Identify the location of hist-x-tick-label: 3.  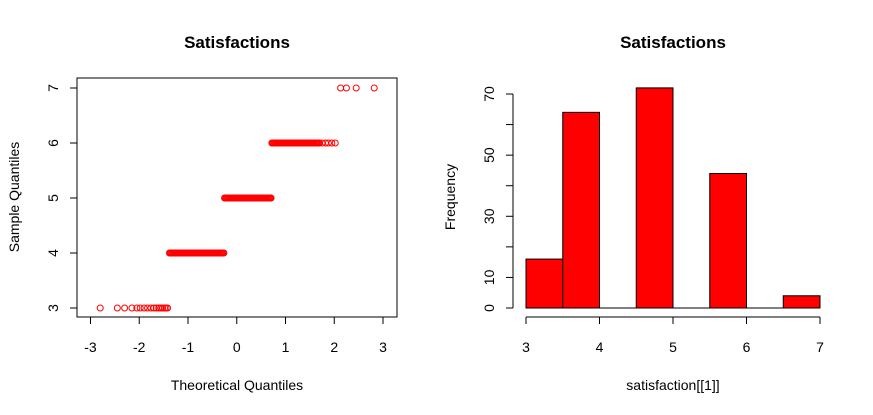
(526, 347).